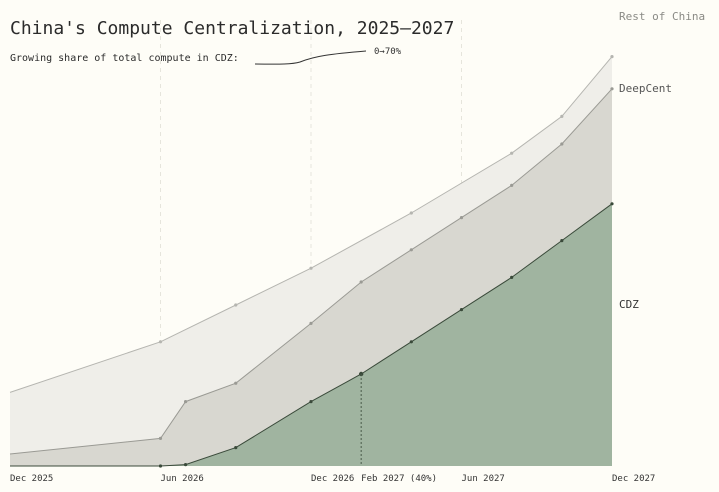 This screenshot has width=719, height=492. I want to click on series-labels: CDZ DeepCent Rest of China, so click(662, 160).